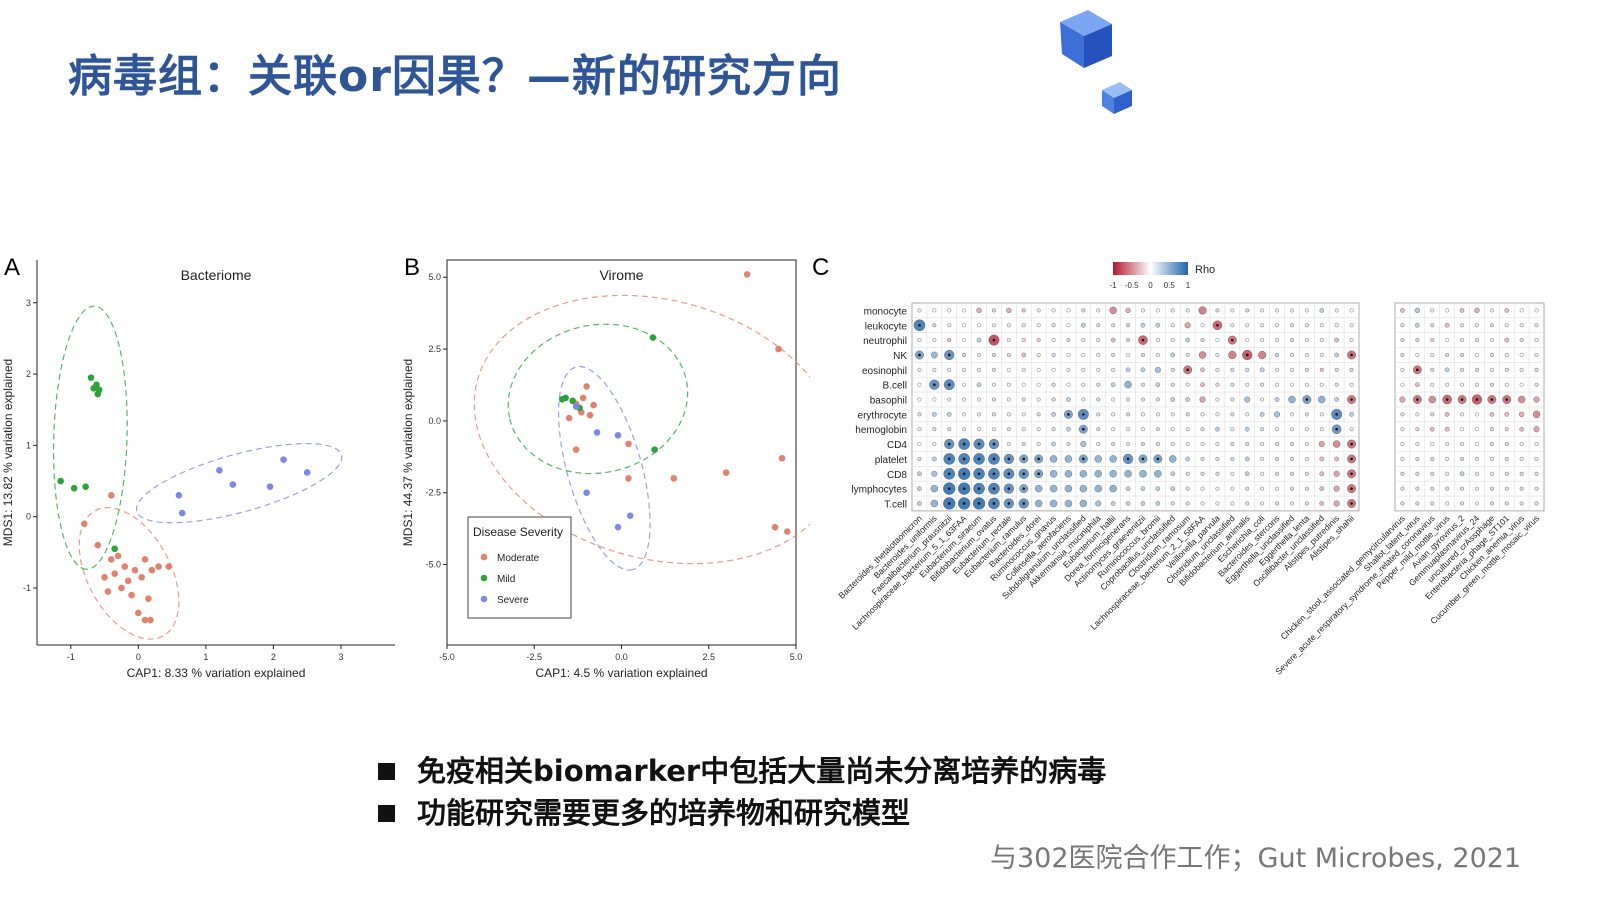  Describe the element at coordinates (1170, 285) in the screenshot. I see `colorbar-tick: 0.5` at that location.